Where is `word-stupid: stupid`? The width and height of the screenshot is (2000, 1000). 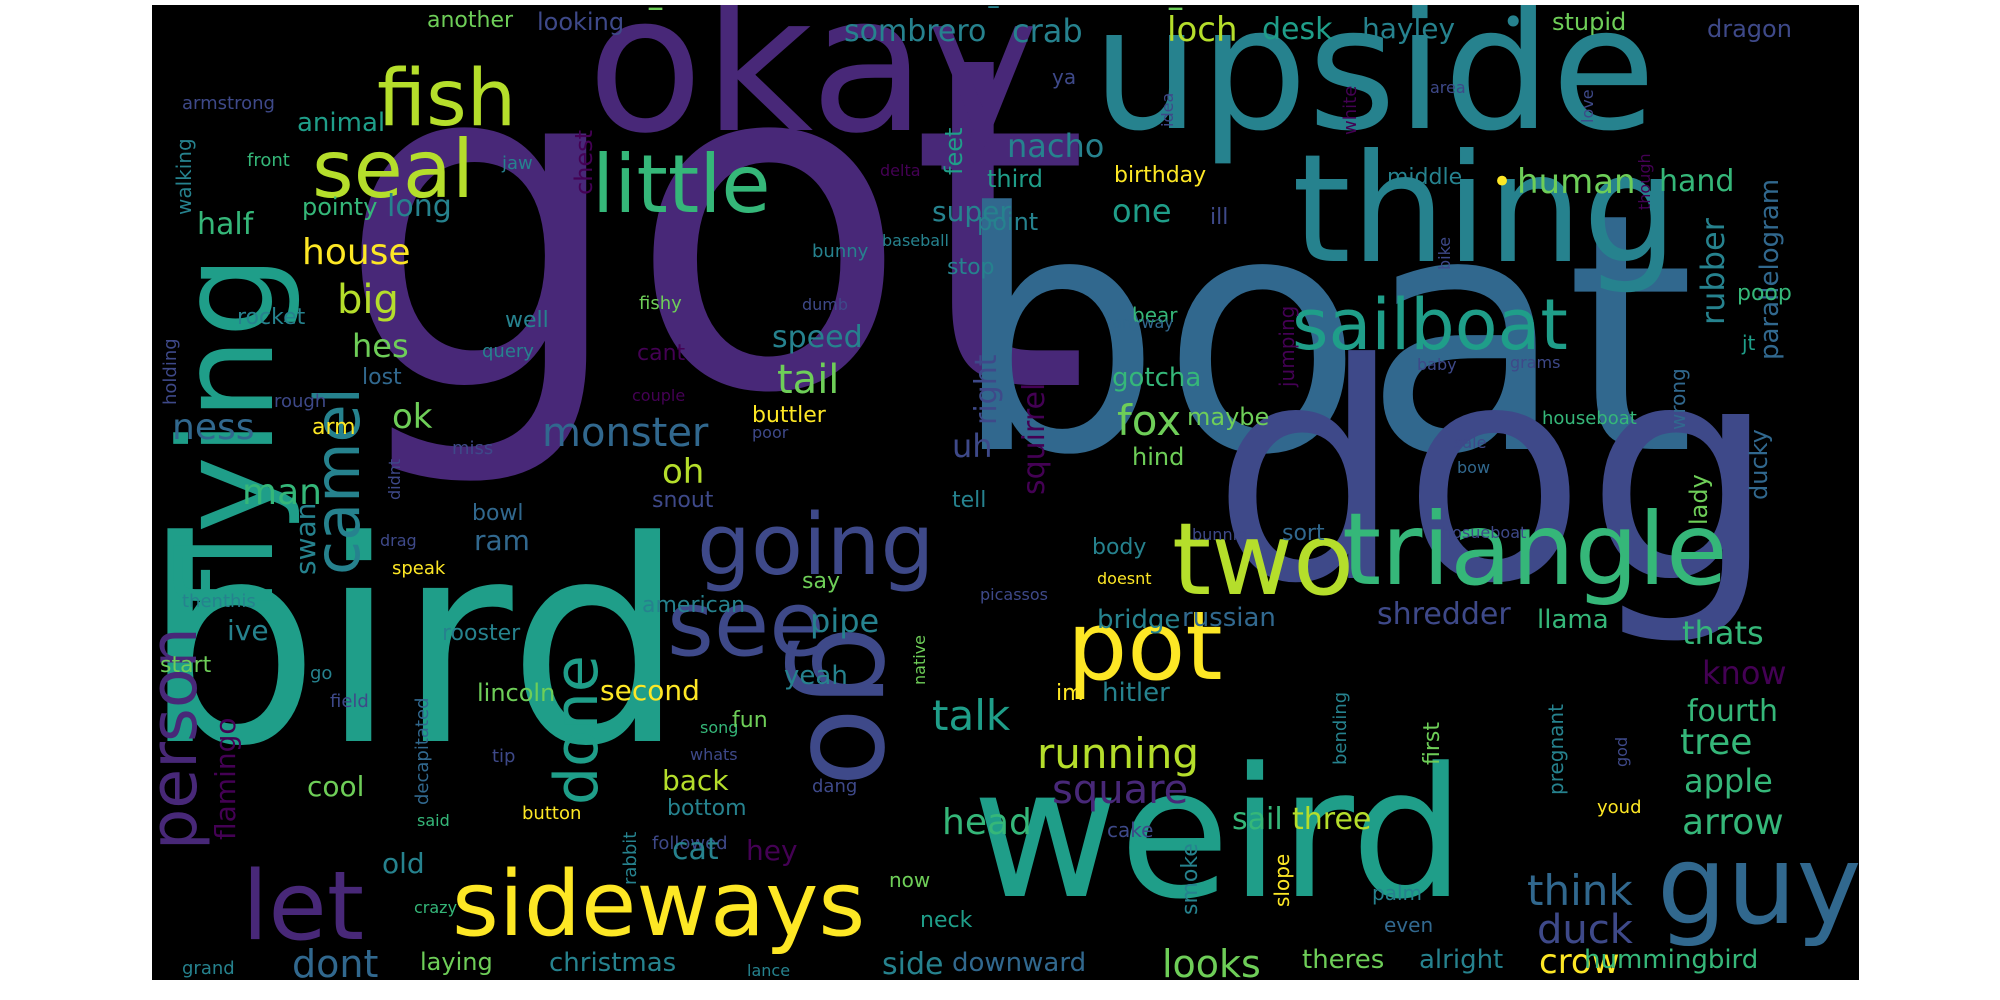 word-stupid: stupid is located at coordinates (1589, 22).